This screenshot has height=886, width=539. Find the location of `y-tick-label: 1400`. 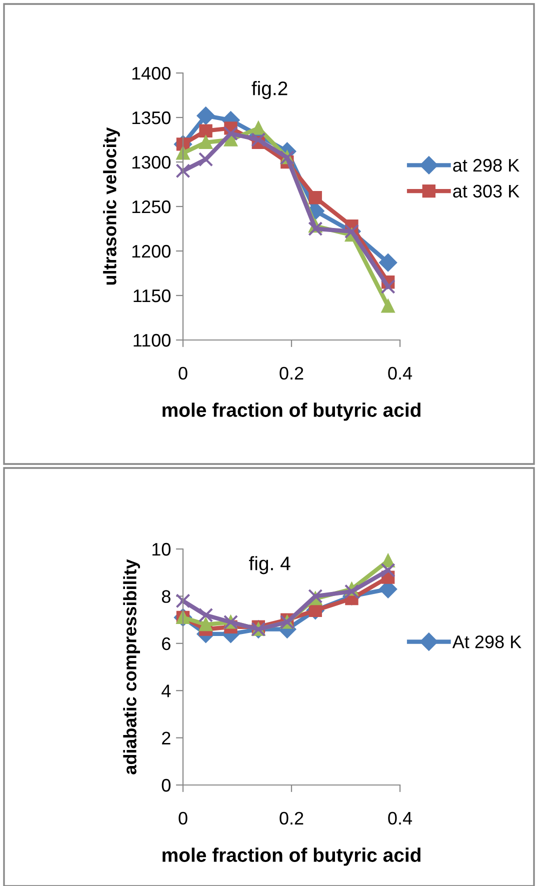

y-tick-label: 1400 is located at coordinates (151, 73).